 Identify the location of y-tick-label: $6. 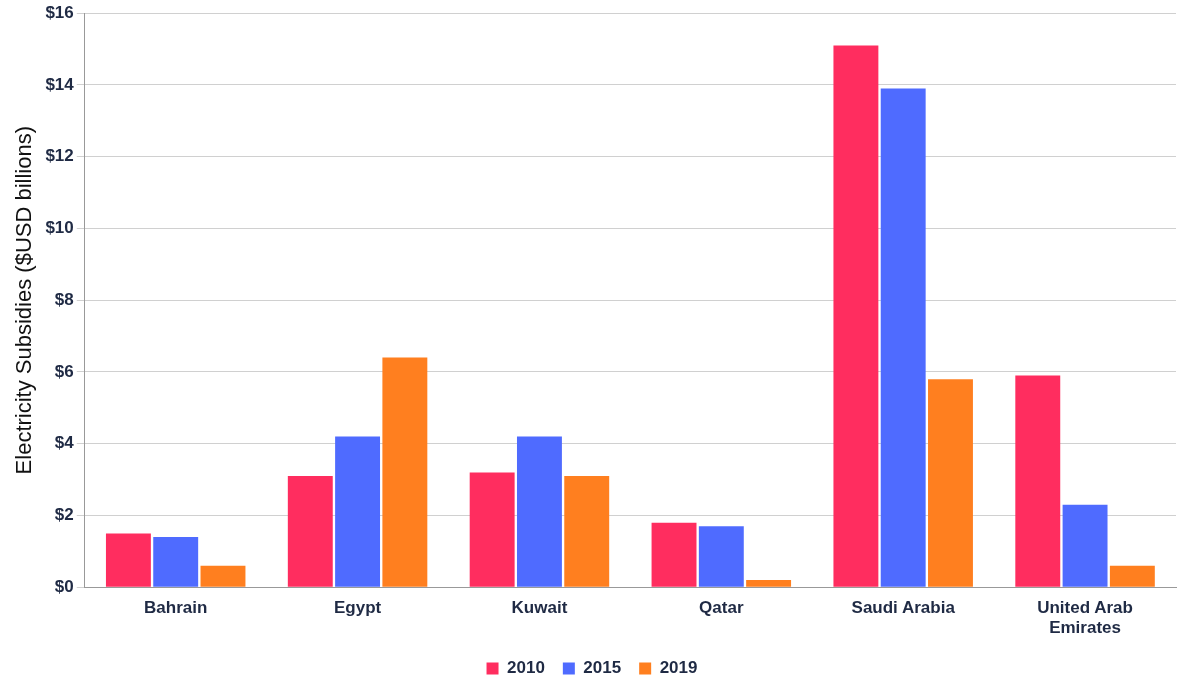
(64, 371).